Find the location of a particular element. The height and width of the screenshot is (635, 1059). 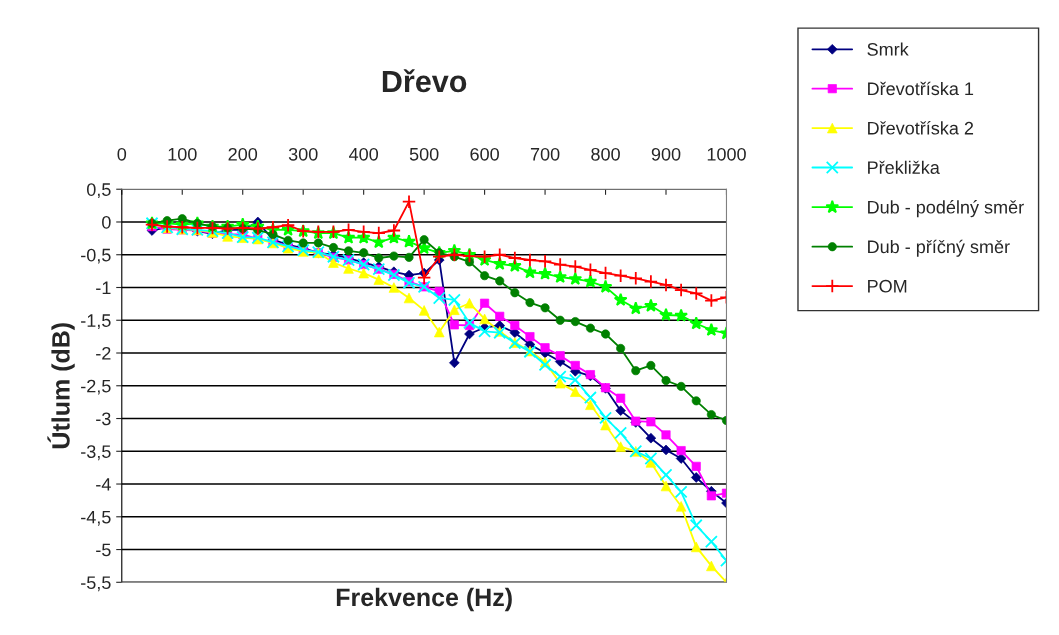

y-tick-label: -0,5 is located at coordinates (96, 256).